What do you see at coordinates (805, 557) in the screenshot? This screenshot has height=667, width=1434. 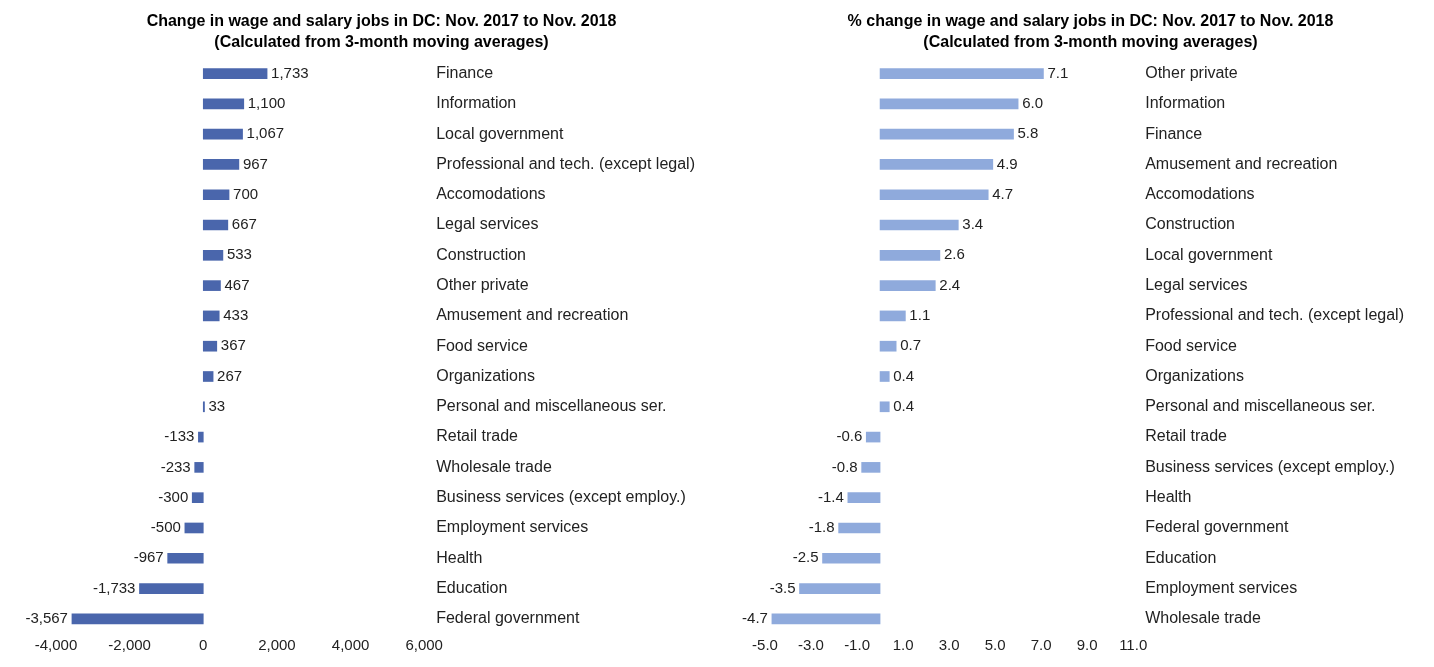 I see `data-label: -2.5` at bounding box center [805, 557].